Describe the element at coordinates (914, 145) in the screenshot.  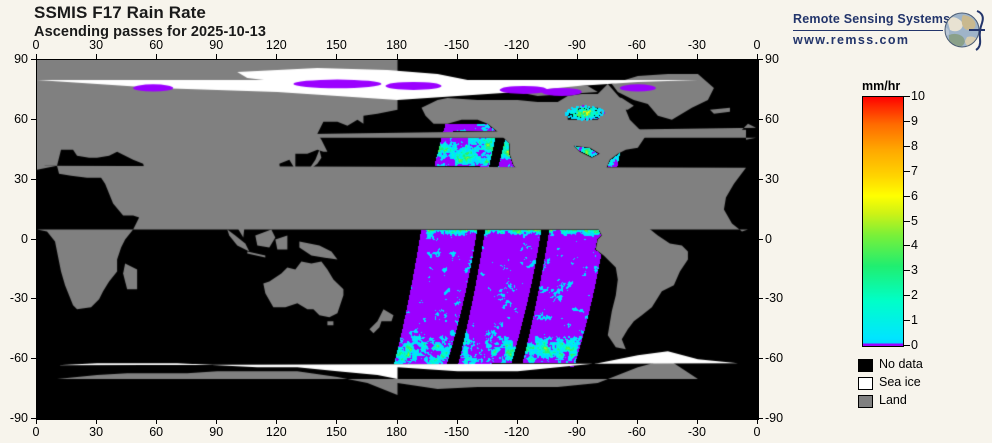
I see `colorbar-tick-label: 8` at that location.